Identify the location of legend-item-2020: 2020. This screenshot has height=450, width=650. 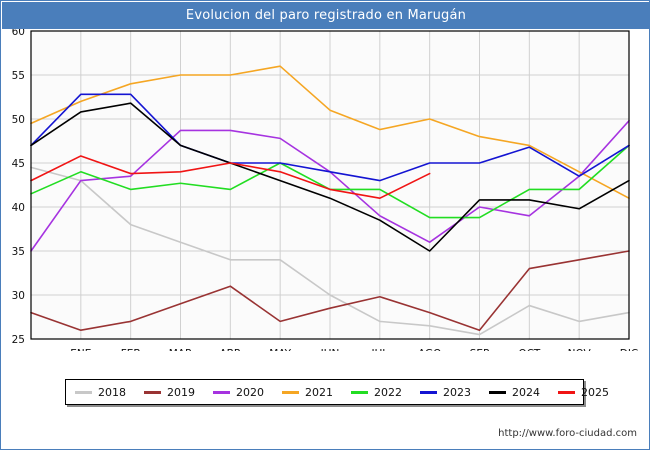
(238, 392).